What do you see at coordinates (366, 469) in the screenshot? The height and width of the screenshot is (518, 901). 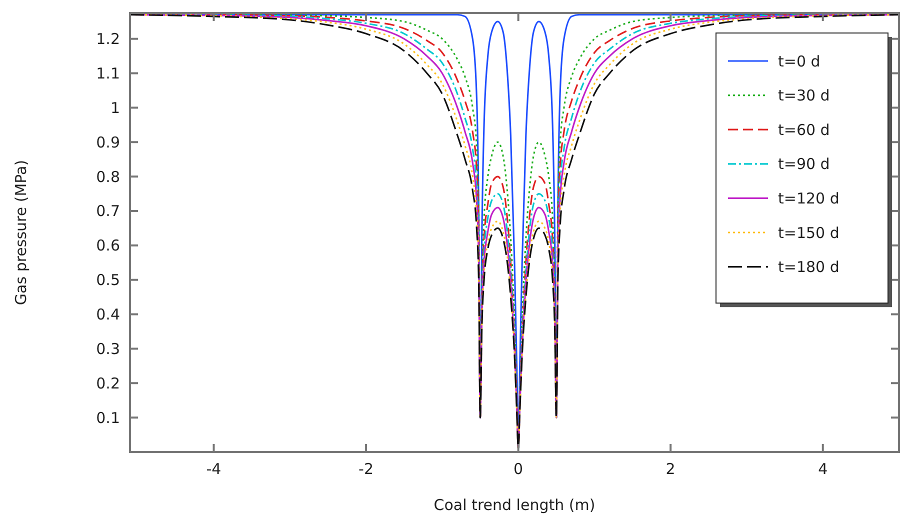 I see `x-tick-label: -2` at bounding box center [366, 469].